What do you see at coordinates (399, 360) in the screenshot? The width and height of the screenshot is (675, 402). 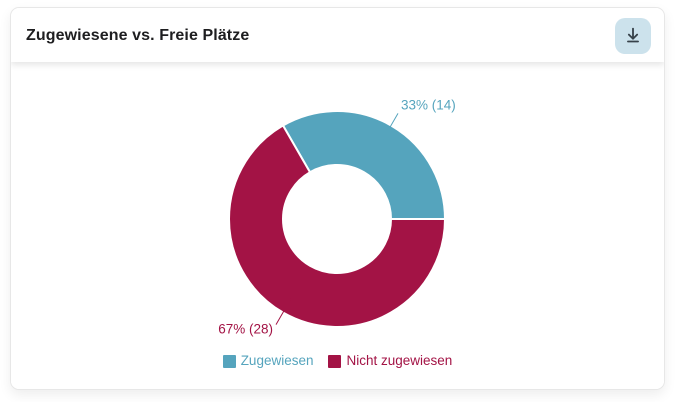 I see `legend-label: Nicht zugewiesen` at bounding box center [399, 360].